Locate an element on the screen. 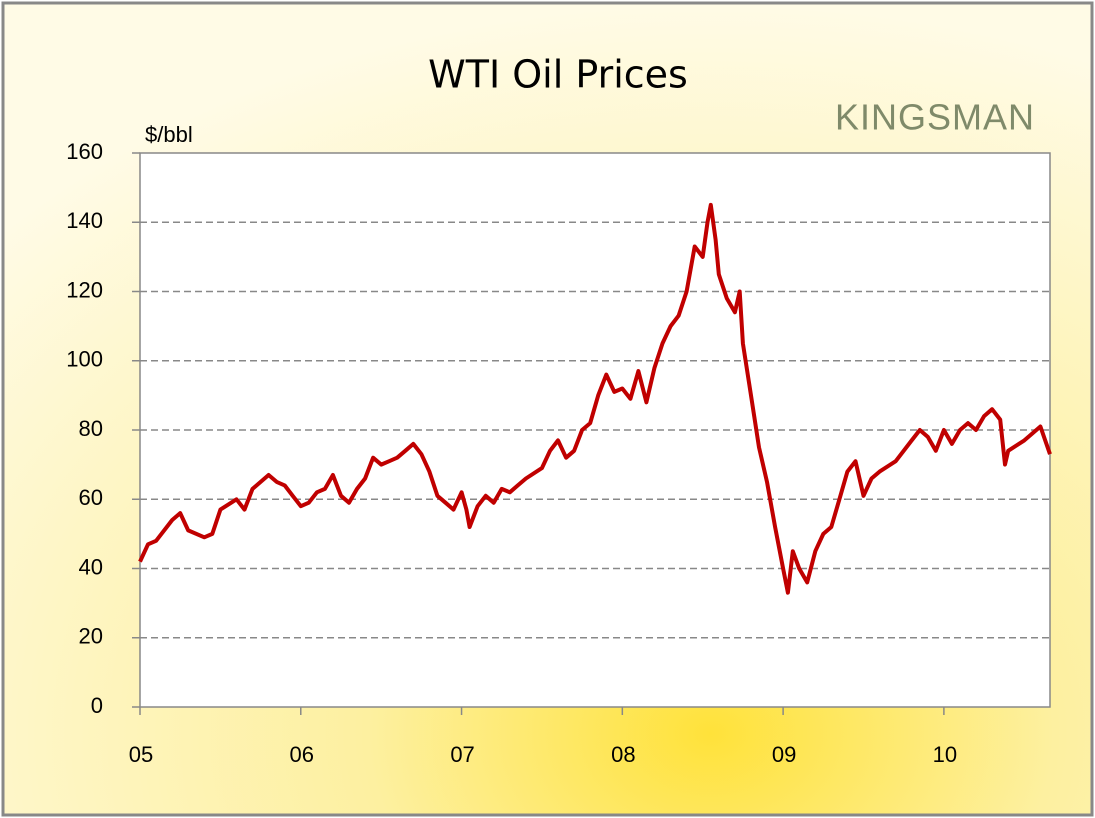 This screenshot has width=1095, height=818. logo: KINGSMAN is located at coordinates (935, 117).